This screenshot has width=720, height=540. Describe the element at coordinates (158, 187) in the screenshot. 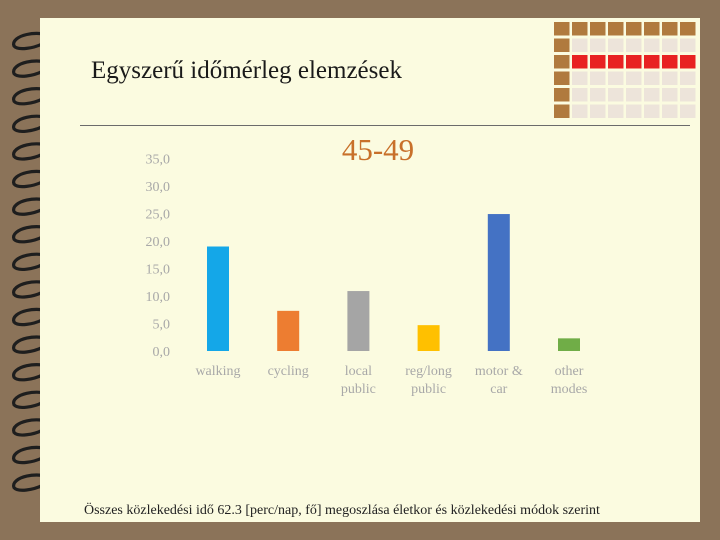

I see `y-tick-label: 30,0` at that location.